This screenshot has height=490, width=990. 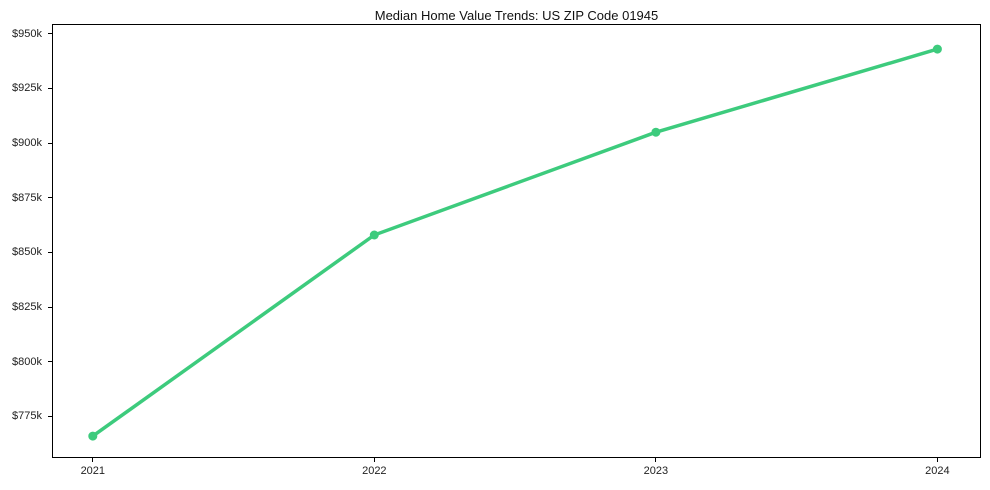 What do you see at coordinates (937, 471) in the screenshot?
I see `x-tick-label: 2024` at bounding box center [937, 471].